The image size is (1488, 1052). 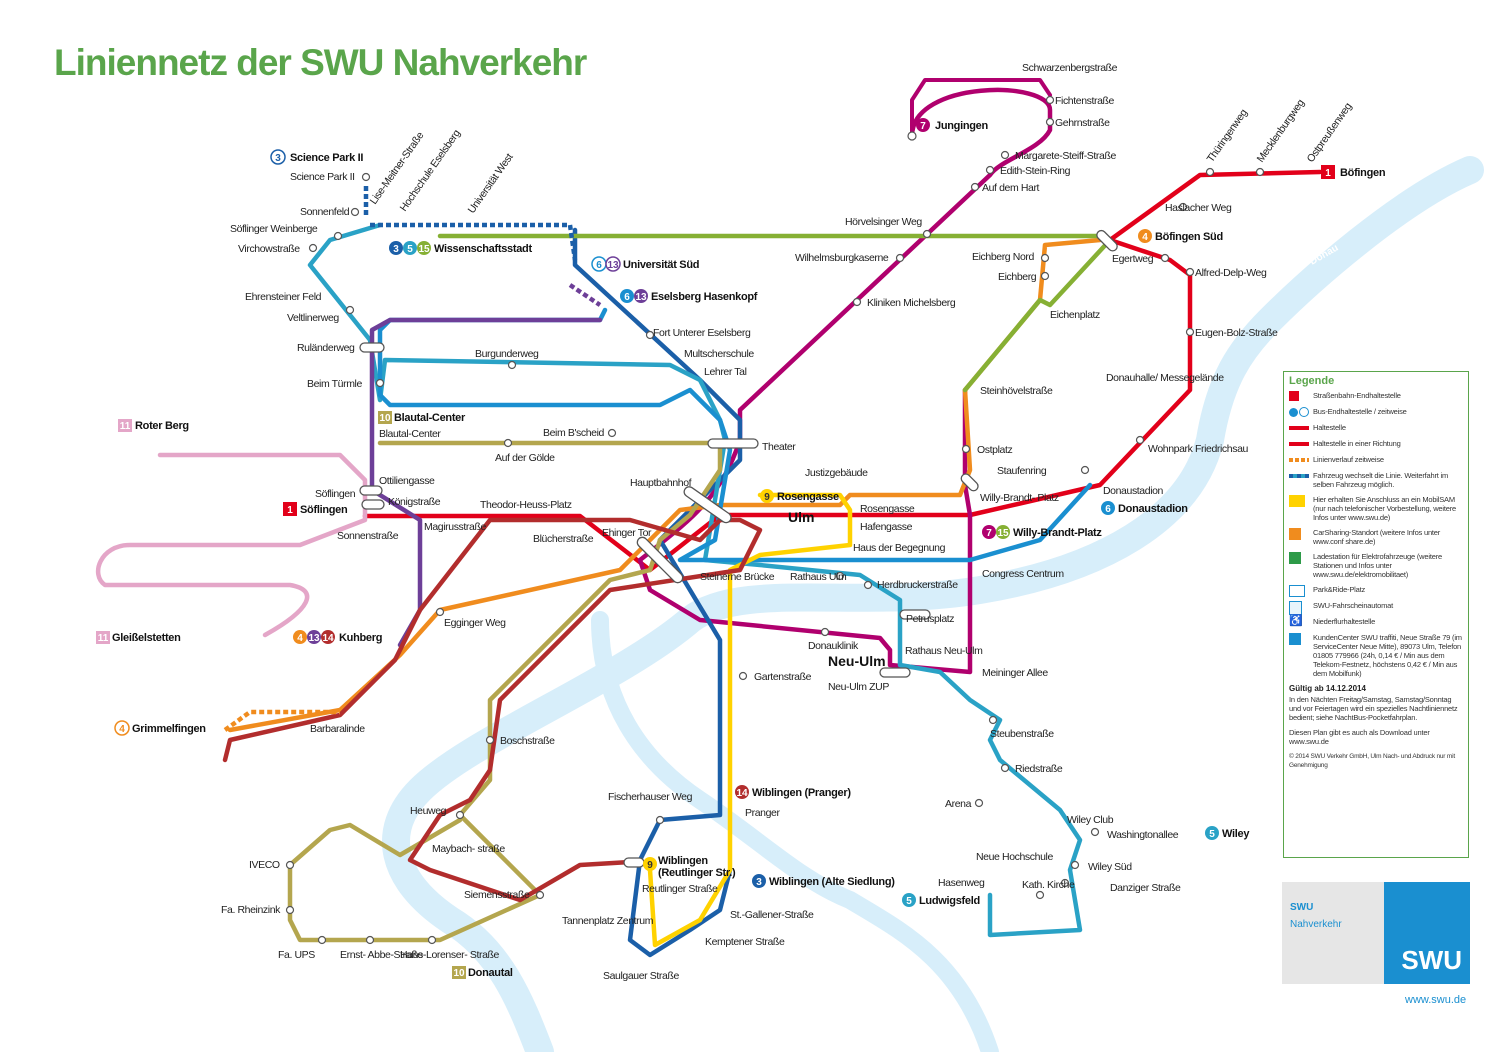 I want to click on station-abbe: Ernst- Abbe-Straße, so click(x=382, y=955).